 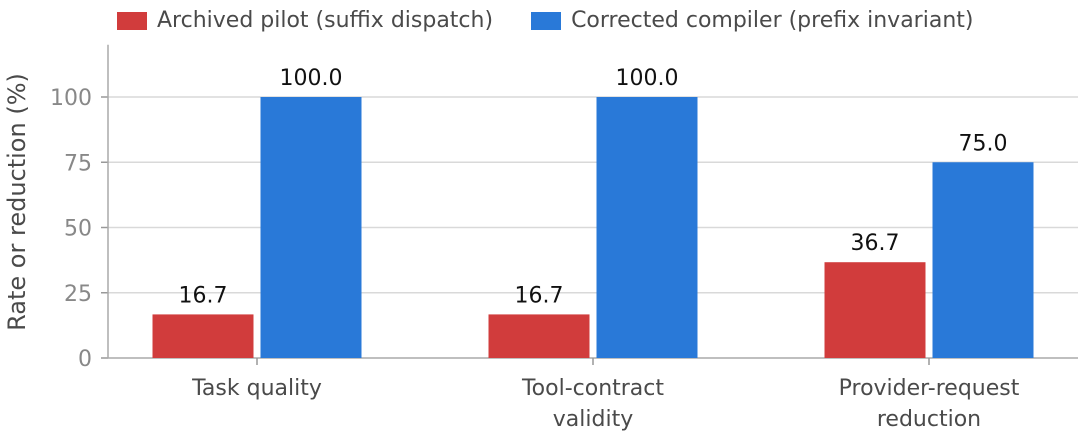 I want to click on x-tick-label-line: reduction, so click(x=929, y=419).